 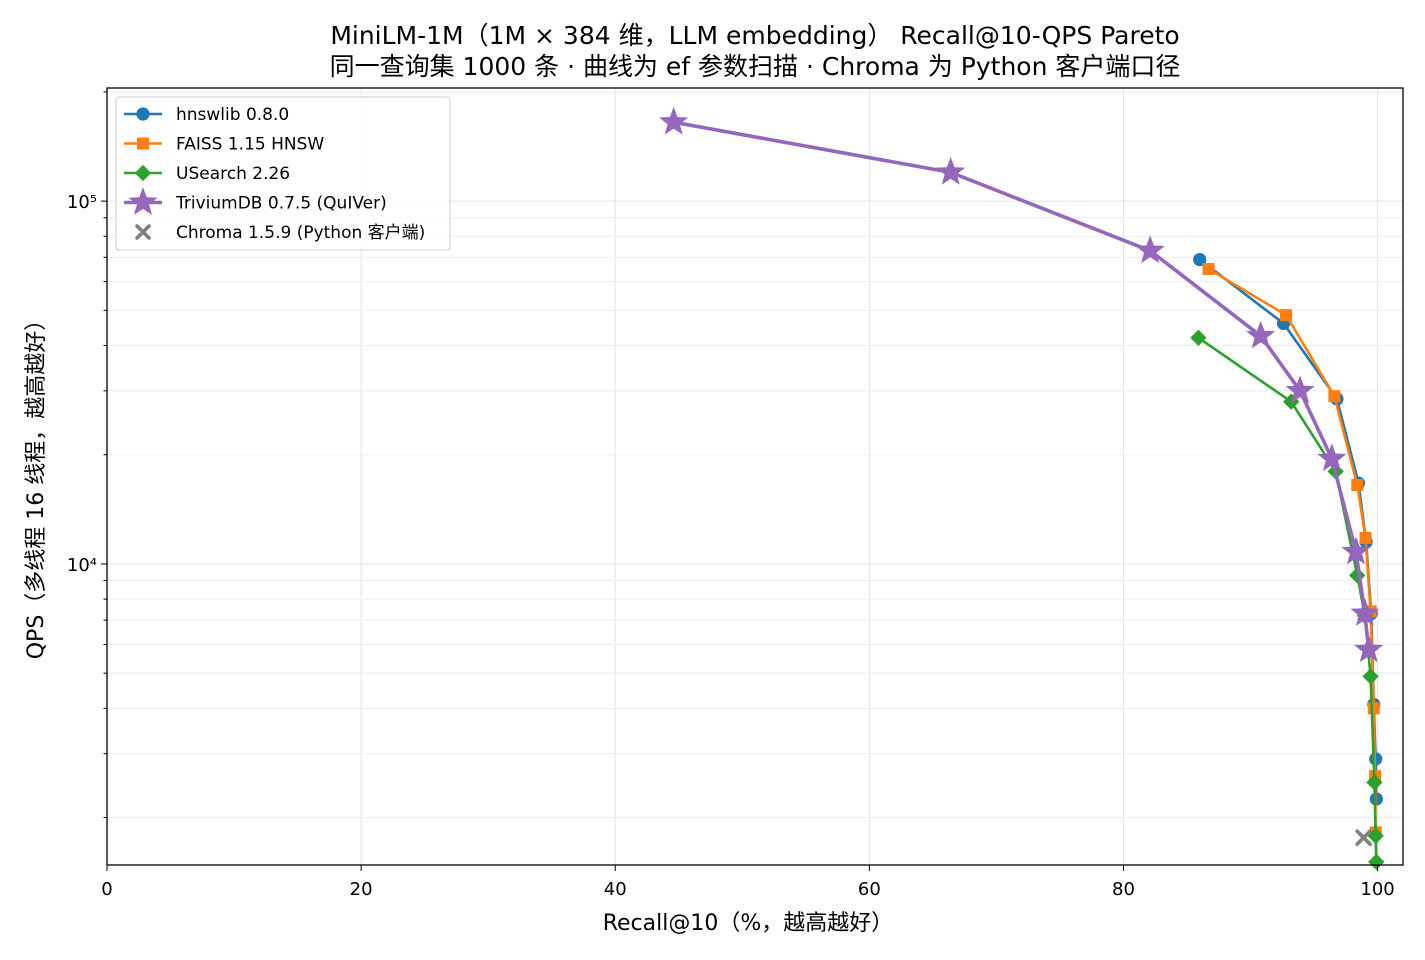 What do you see at coordinates (250, 145) in the screenshot?
I see `legend-label: FAISS 1.15 HNSW` at bounding box center [250, 145].